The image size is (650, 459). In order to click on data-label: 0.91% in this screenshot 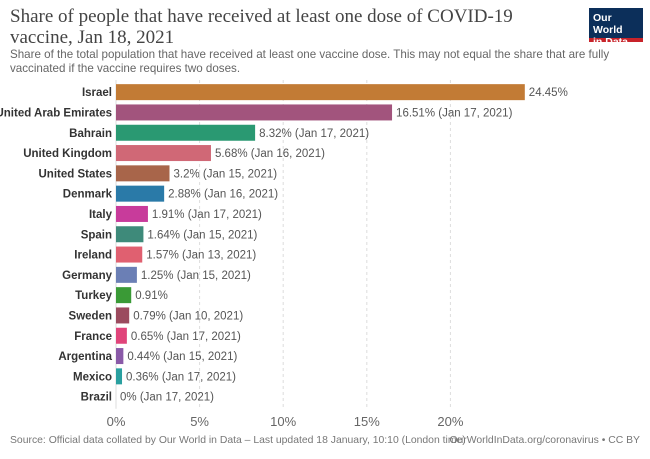, I will do `click(151, 296)`.